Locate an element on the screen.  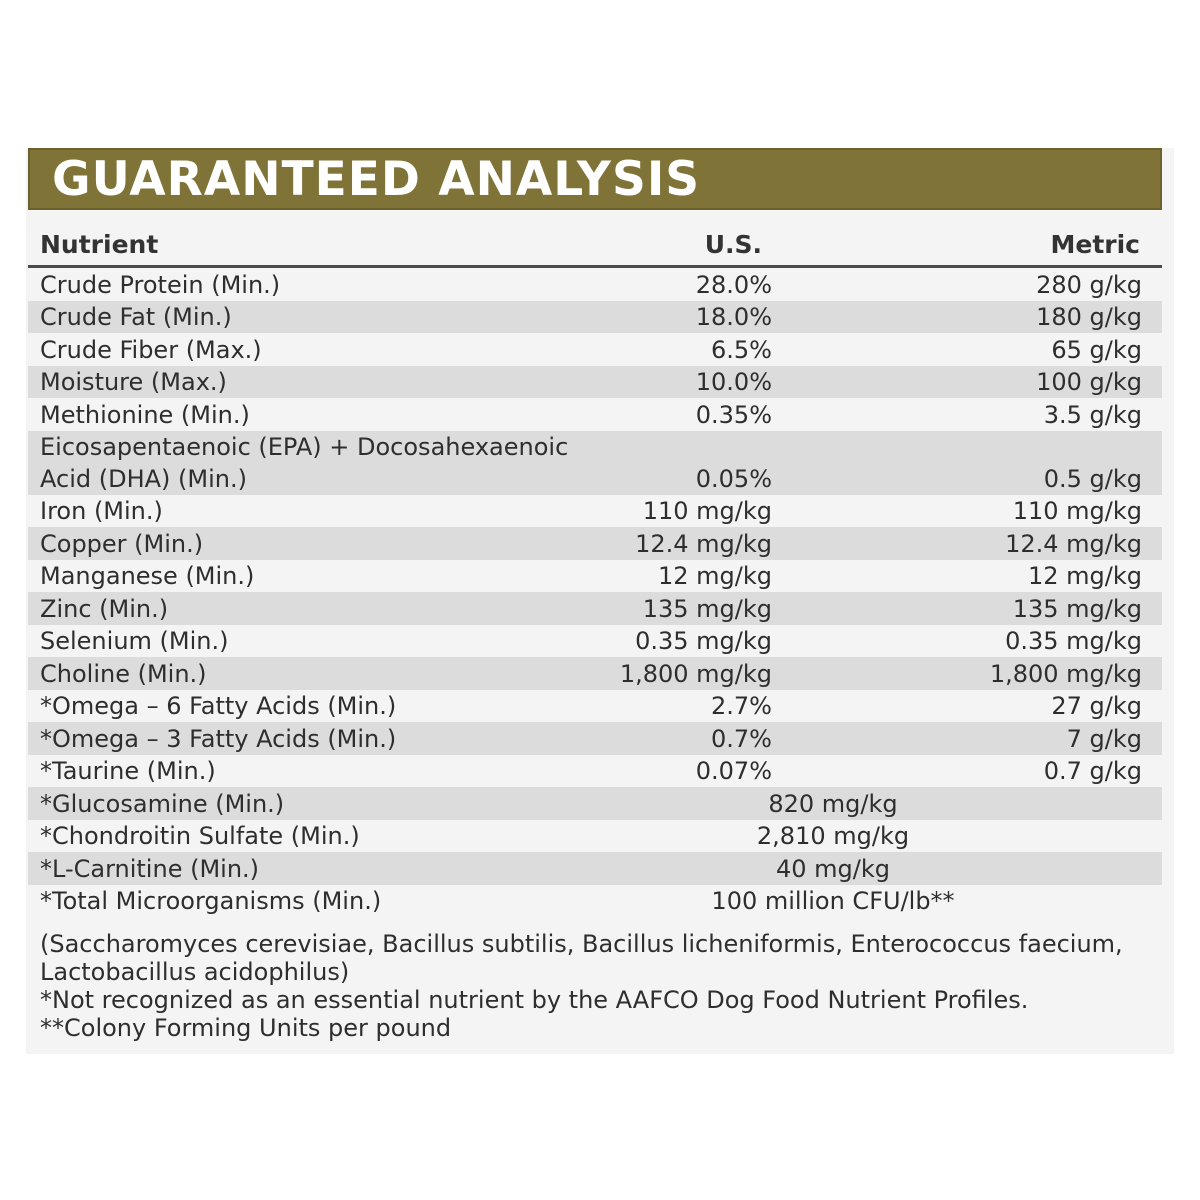
us-value: 18.0% is located at coordinates (733, 317).